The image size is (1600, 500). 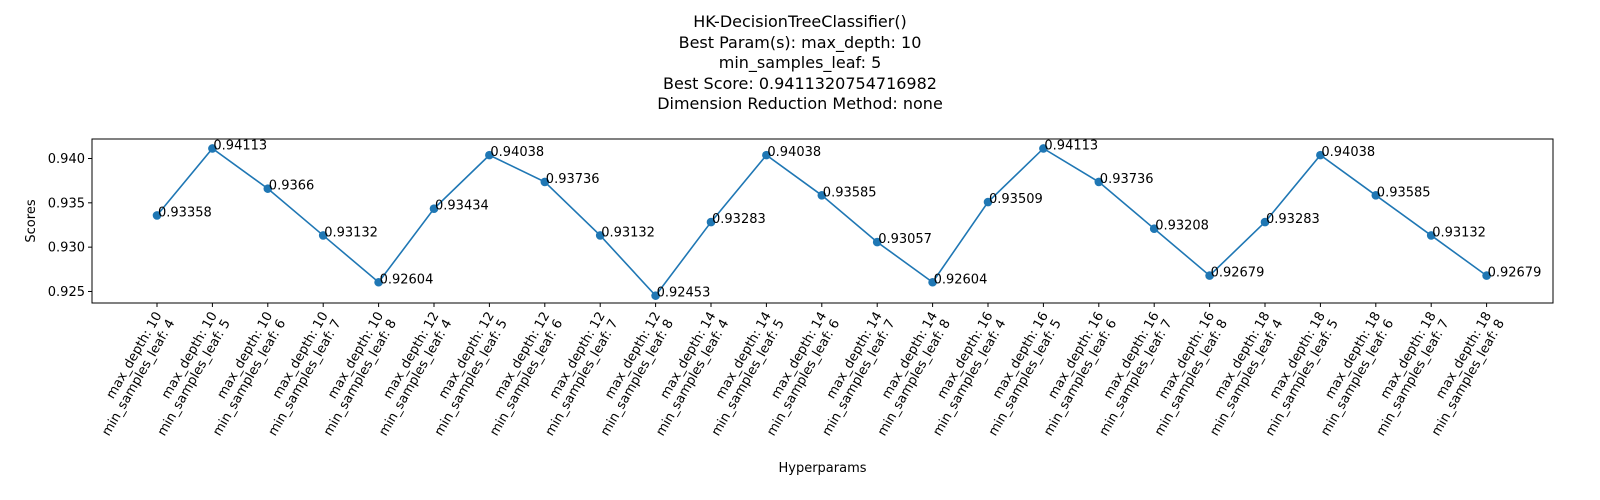 I want to click on data-label: 0.93358, so click(x=185, y=212).